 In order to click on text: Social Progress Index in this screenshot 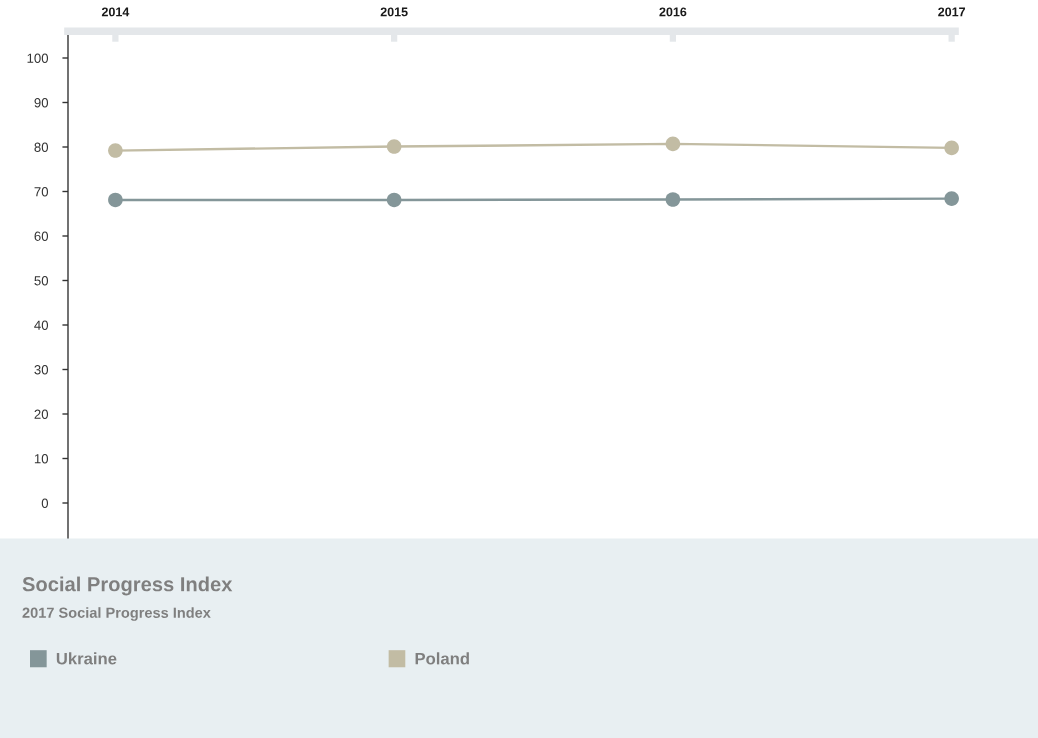, I will do `click(127, 586)`.